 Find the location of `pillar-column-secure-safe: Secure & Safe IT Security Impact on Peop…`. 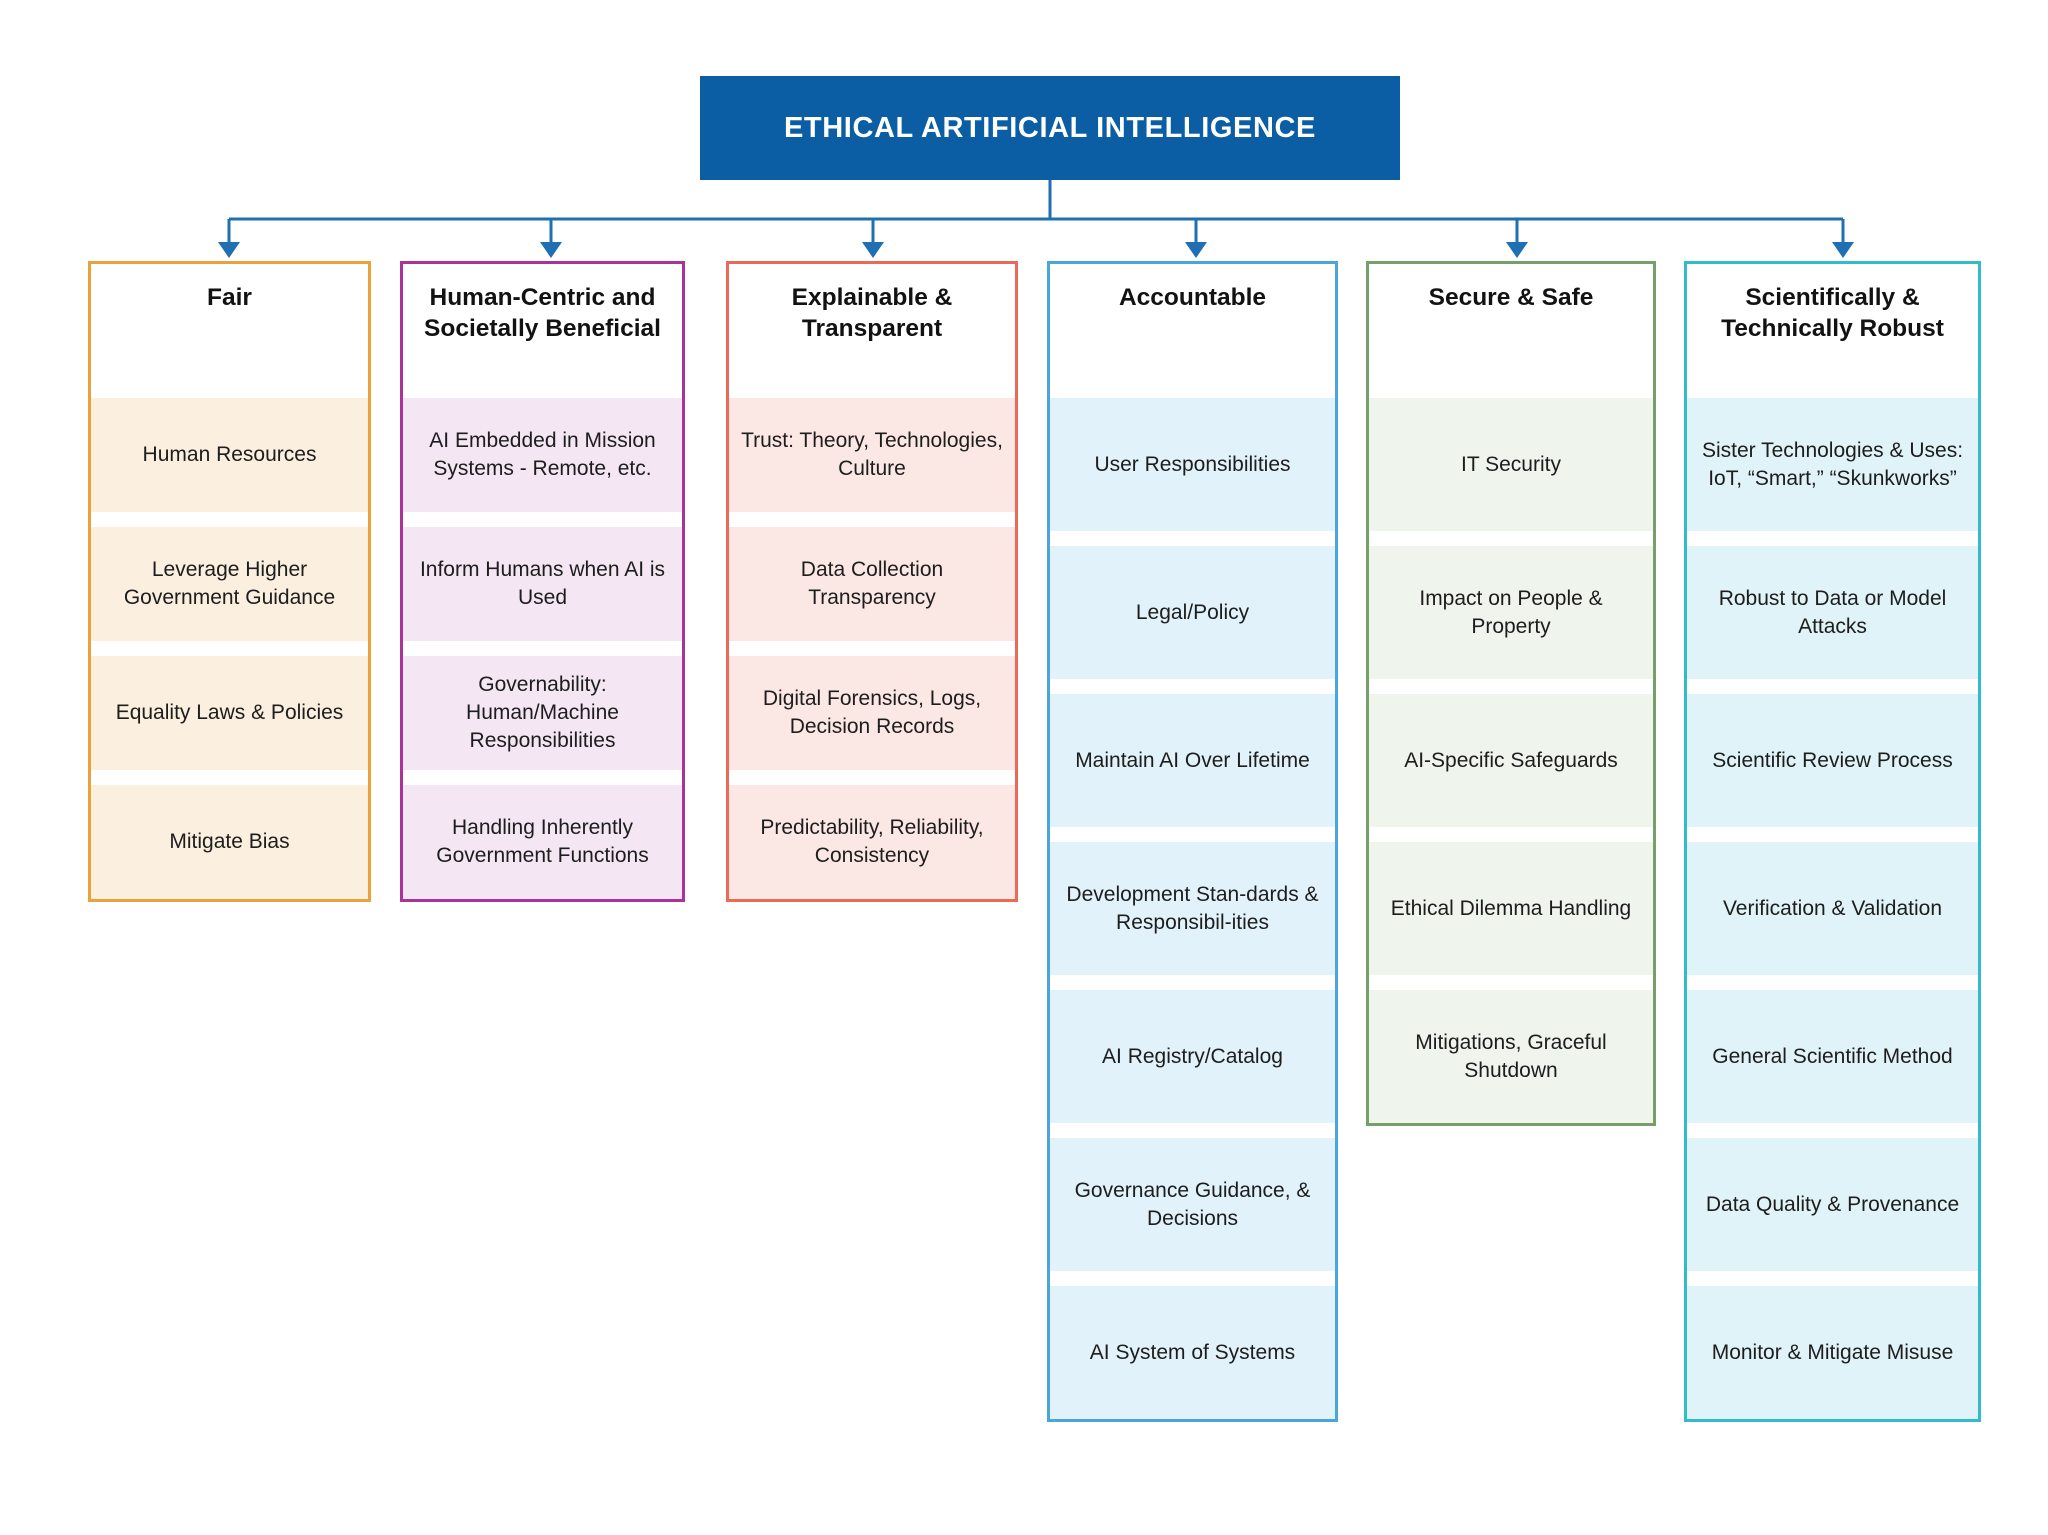

pillar-column-secure-safe: Secure & Safe IT Security Impact on Peop… is located at coordinates (1511, 693).